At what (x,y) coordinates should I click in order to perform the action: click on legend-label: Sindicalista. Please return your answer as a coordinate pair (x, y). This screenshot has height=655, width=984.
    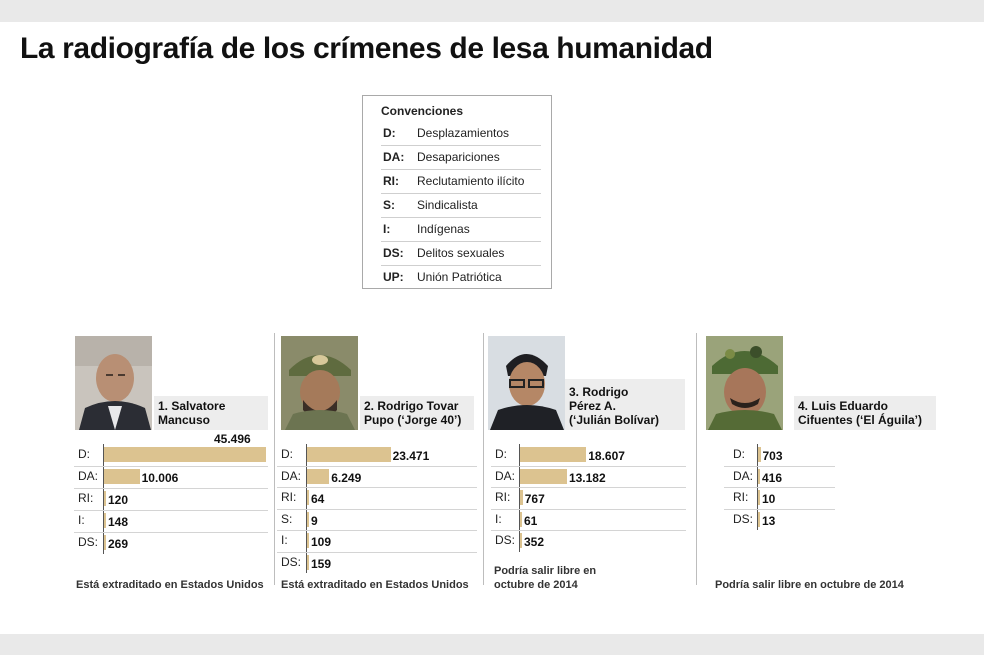
    Looking at the image, I should click on (447, 205).